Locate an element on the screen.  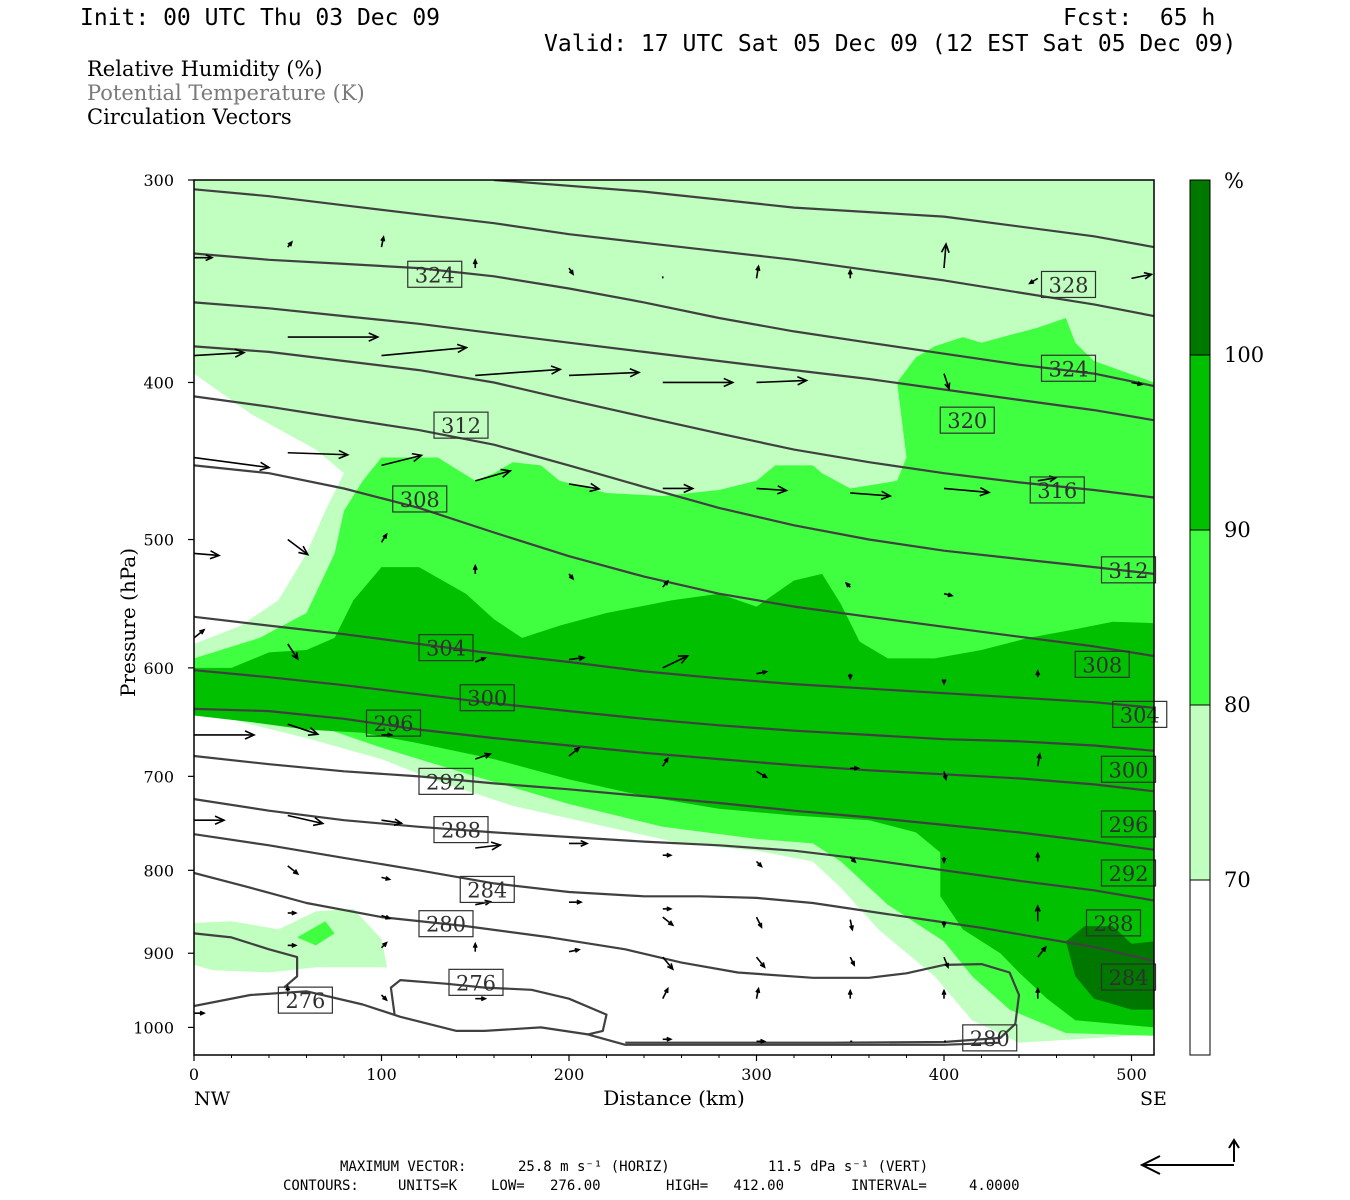
isentrope-label: 288 is located at coordinates (461, 829).